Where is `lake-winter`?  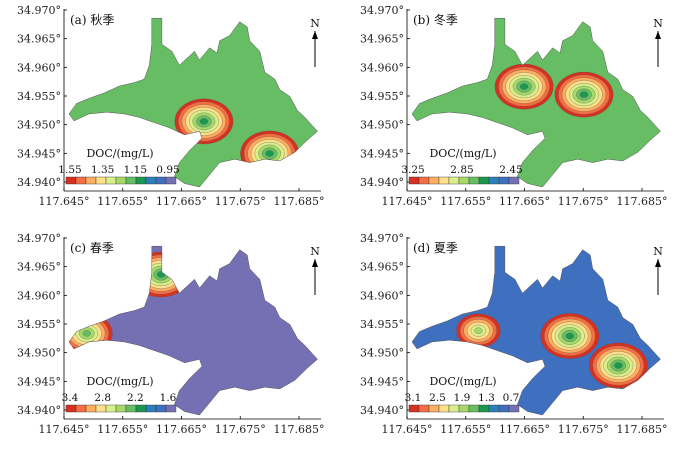 lake-winter is located at coordinates (536, 103).